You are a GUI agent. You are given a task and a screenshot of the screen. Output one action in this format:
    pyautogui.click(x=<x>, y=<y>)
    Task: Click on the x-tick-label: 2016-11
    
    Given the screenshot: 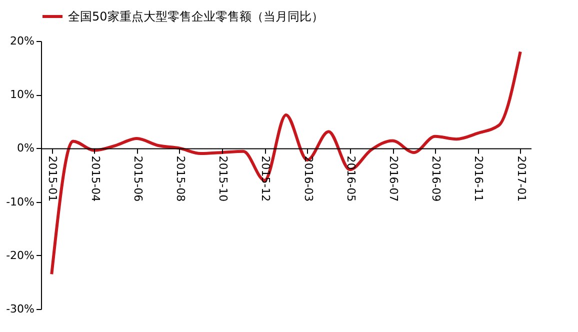 What is the action you would take?
    pyautogui.click(x=479, y=179)
    